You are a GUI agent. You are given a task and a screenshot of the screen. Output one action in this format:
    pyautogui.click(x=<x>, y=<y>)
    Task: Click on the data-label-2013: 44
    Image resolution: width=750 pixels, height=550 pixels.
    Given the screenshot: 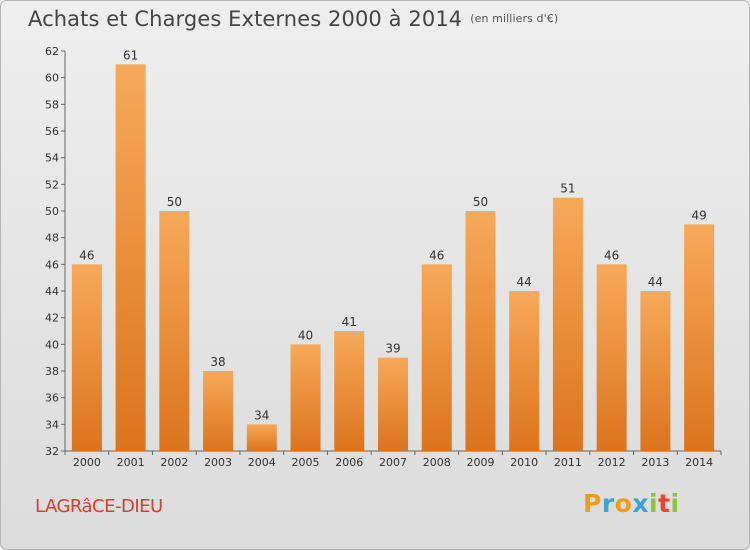 What is the action you would take?
    pyautogui.click(x=655, y=282)
    